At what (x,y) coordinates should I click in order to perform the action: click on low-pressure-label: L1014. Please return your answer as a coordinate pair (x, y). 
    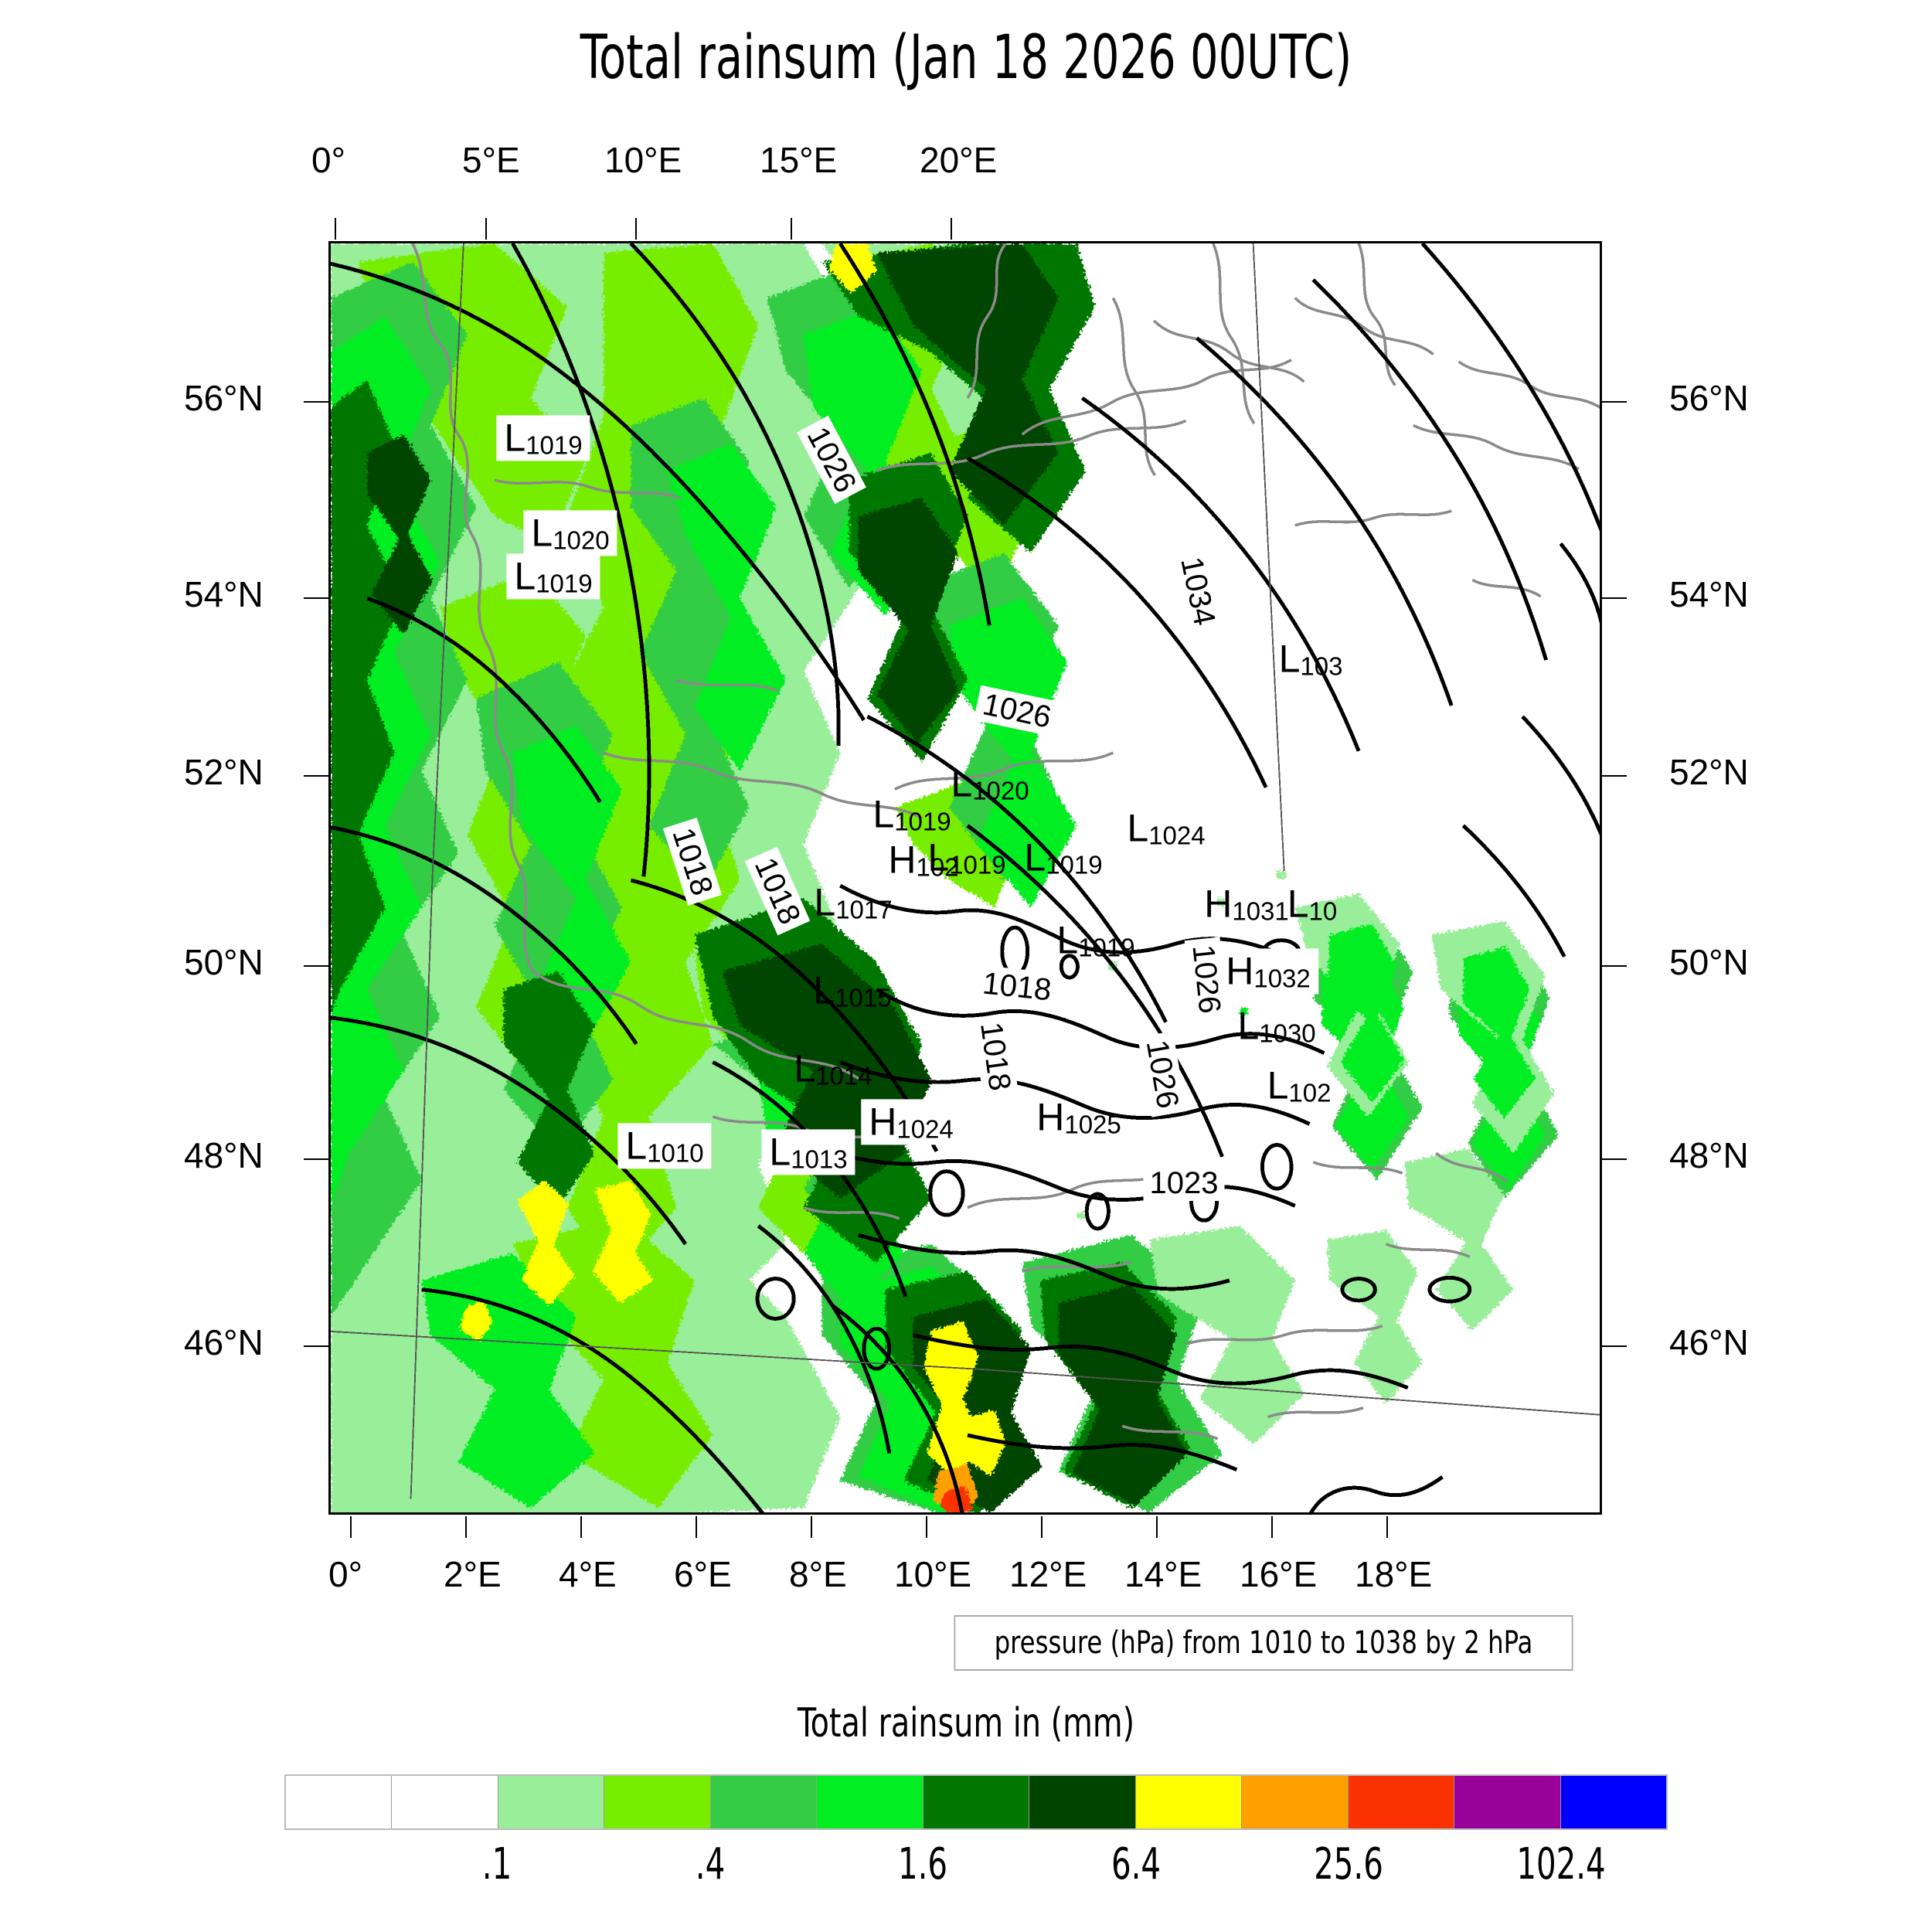
    Looking at the image, I should click on (833, 1069).